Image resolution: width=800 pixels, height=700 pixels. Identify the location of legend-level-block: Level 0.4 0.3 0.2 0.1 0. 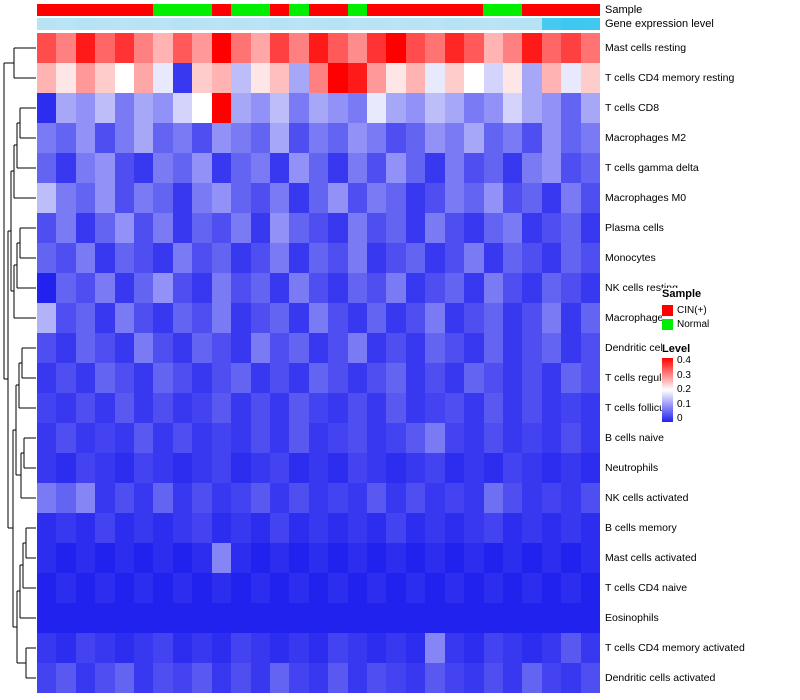
(727, 383).